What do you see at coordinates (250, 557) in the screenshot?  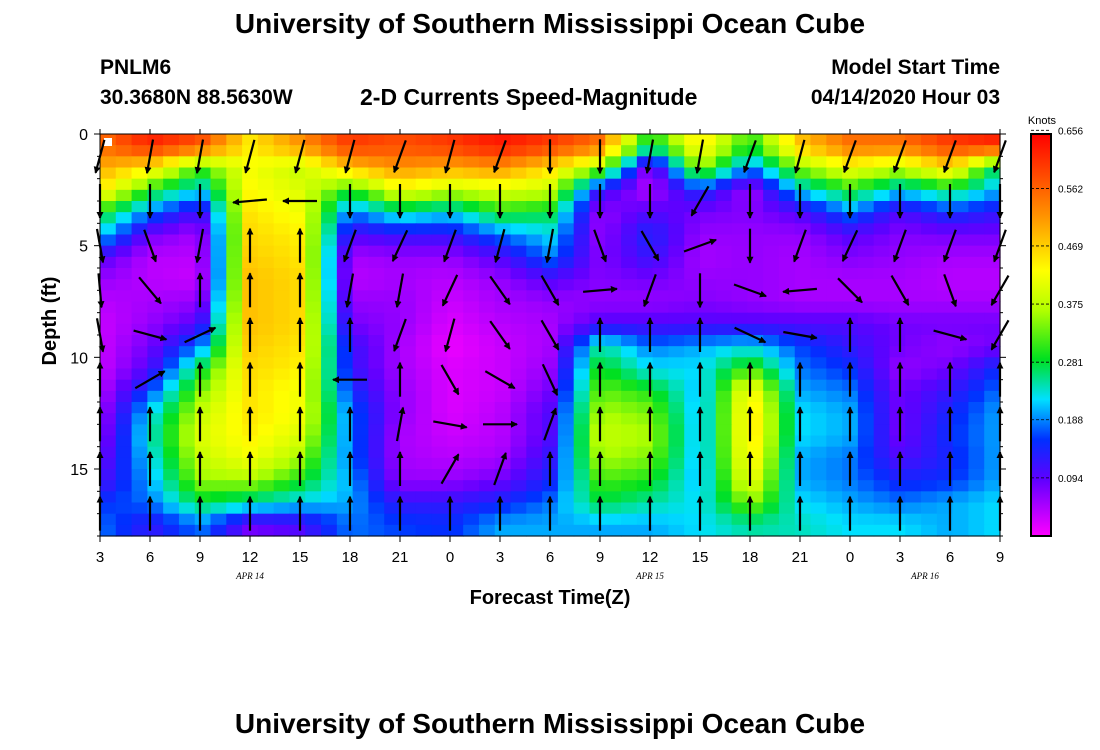 I see `x-tick-label: 12` at bounding box center [250, 557].